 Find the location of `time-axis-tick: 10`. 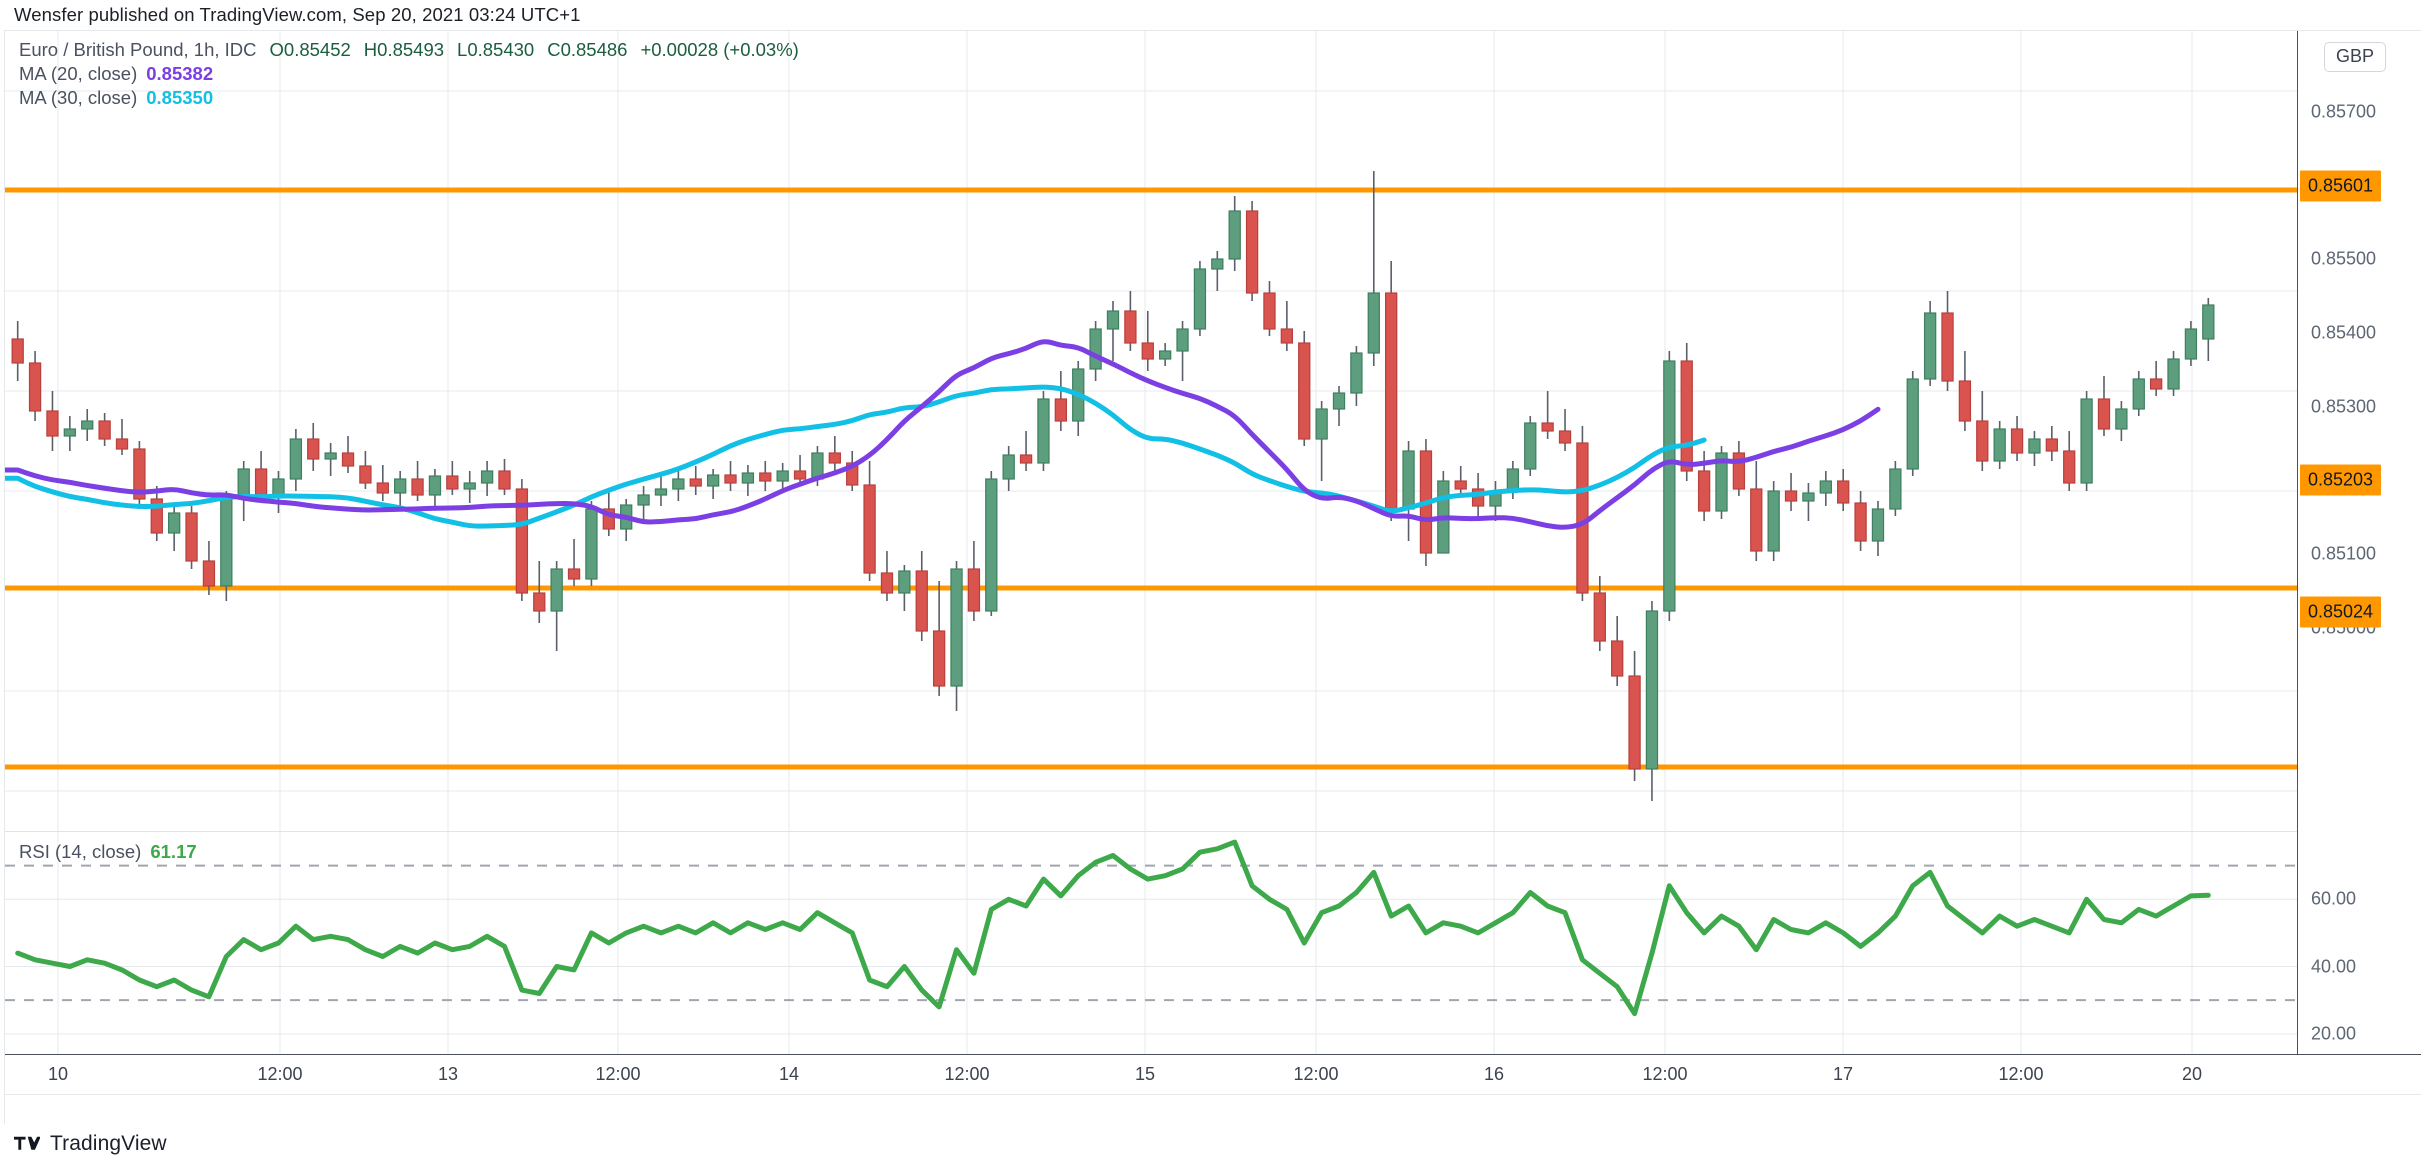

time-axis-tick: 10 is located at coordinates (58, 1074).